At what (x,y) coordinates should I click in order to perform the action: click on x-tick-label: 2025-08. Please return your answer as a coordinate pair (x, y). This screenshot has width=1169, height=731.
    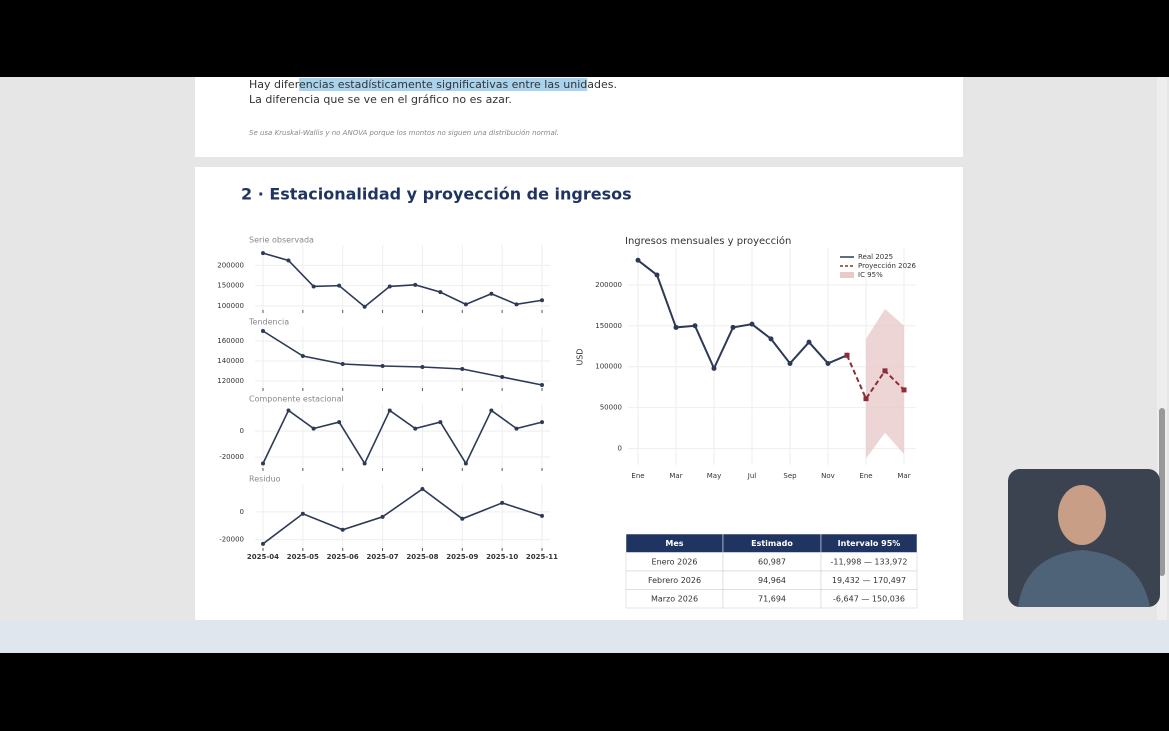
    Looking at the image, I should click on (422, 557).